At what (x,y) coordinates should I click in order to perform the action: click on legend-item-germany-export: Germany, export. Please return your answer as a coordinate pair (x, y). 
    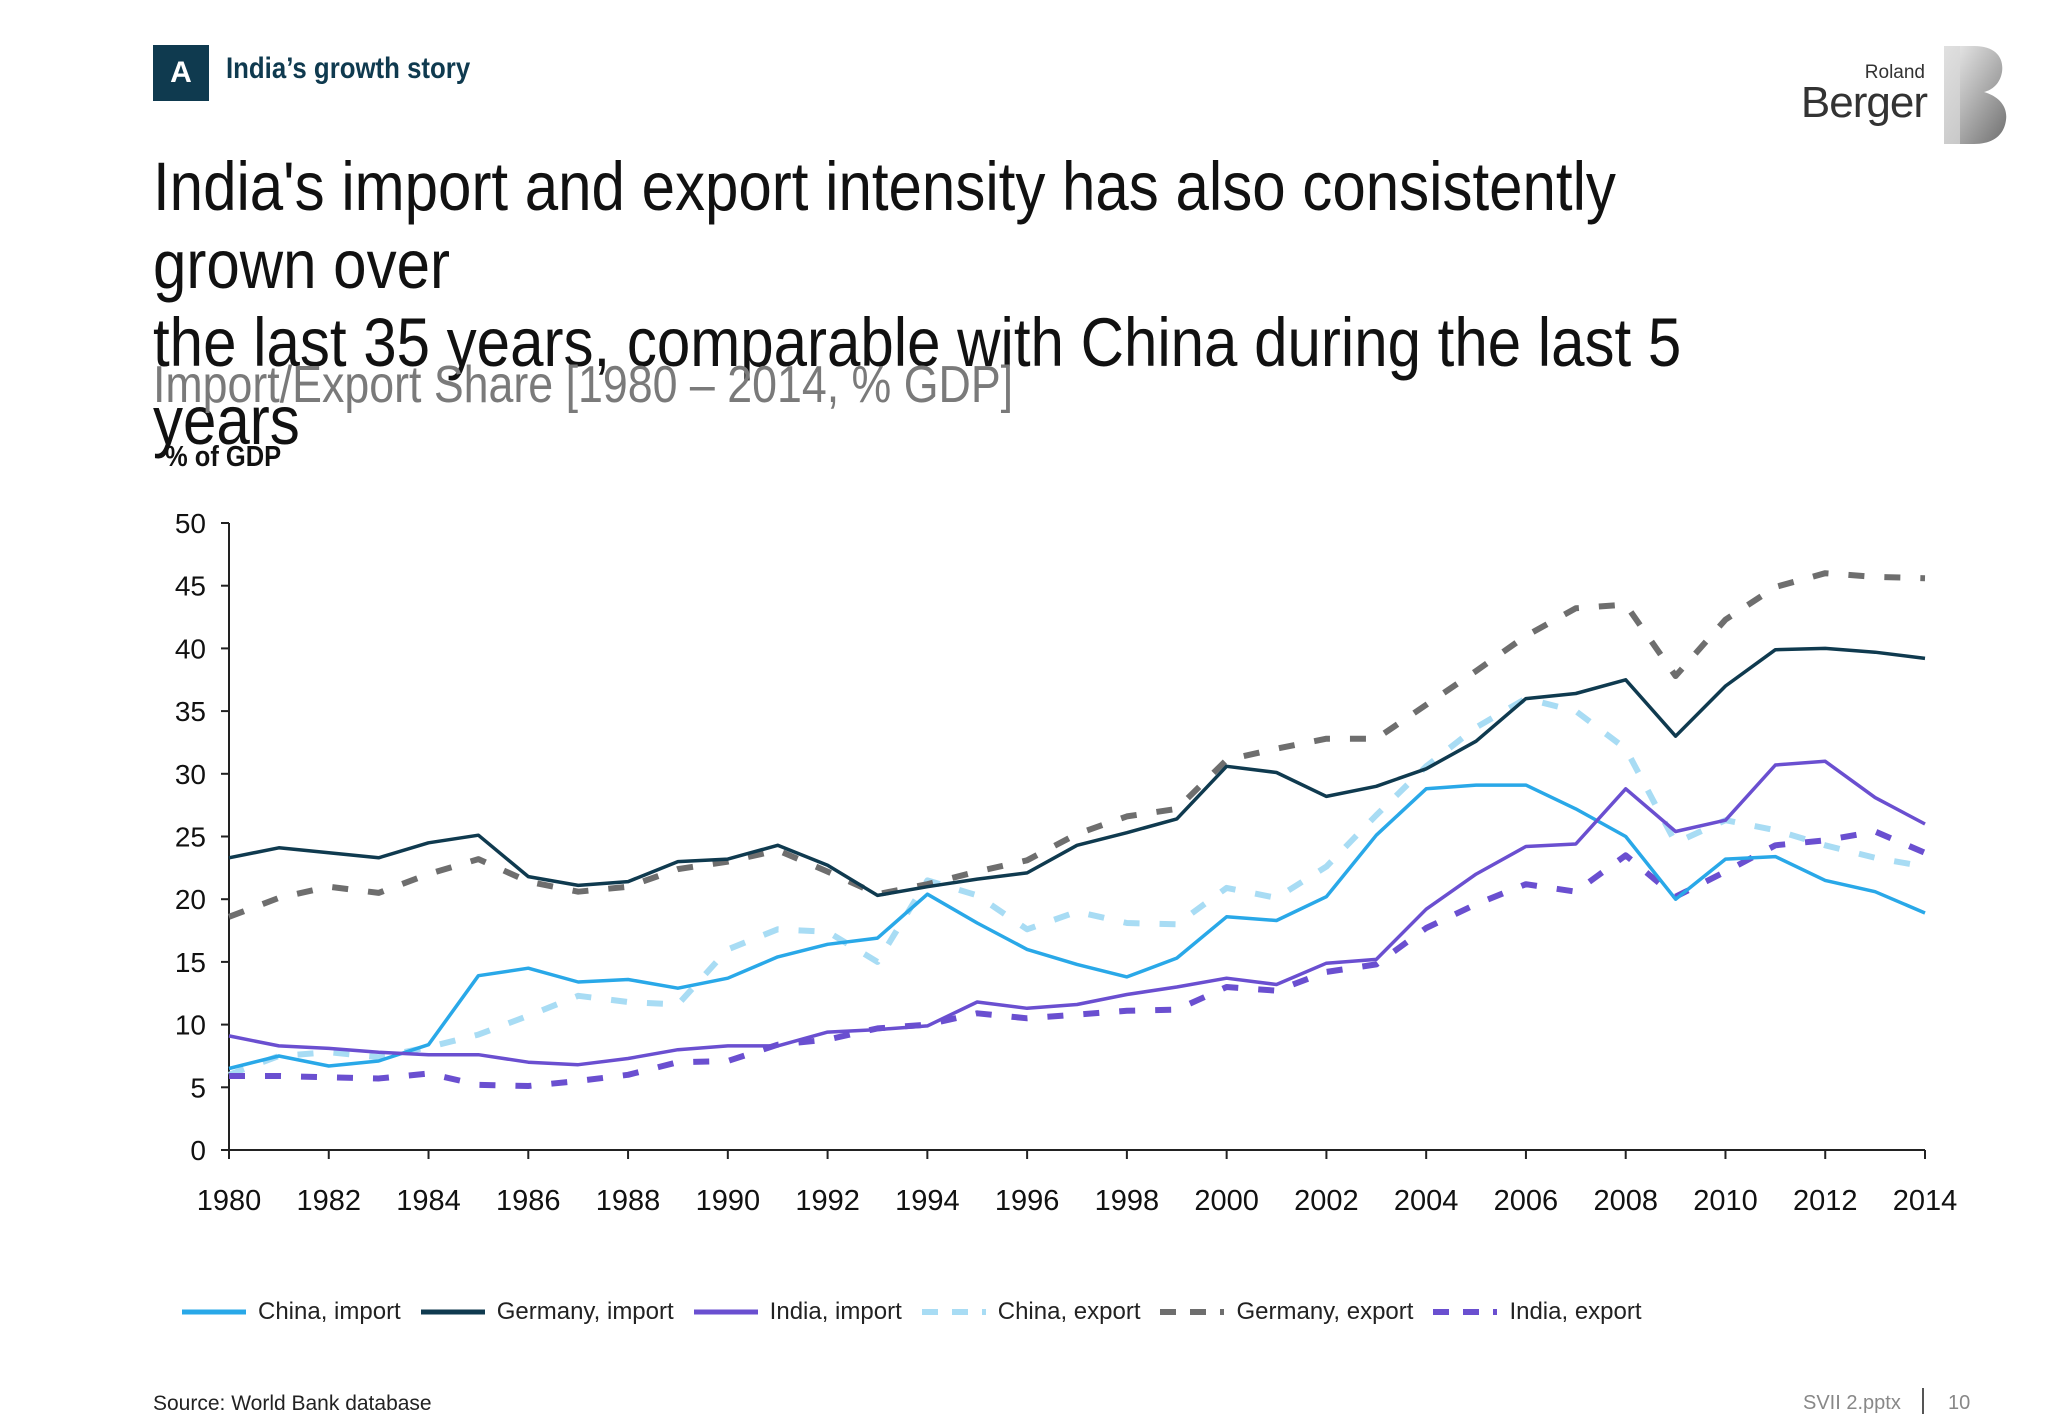
    Looking at the image, I should click on (1285, 1312).